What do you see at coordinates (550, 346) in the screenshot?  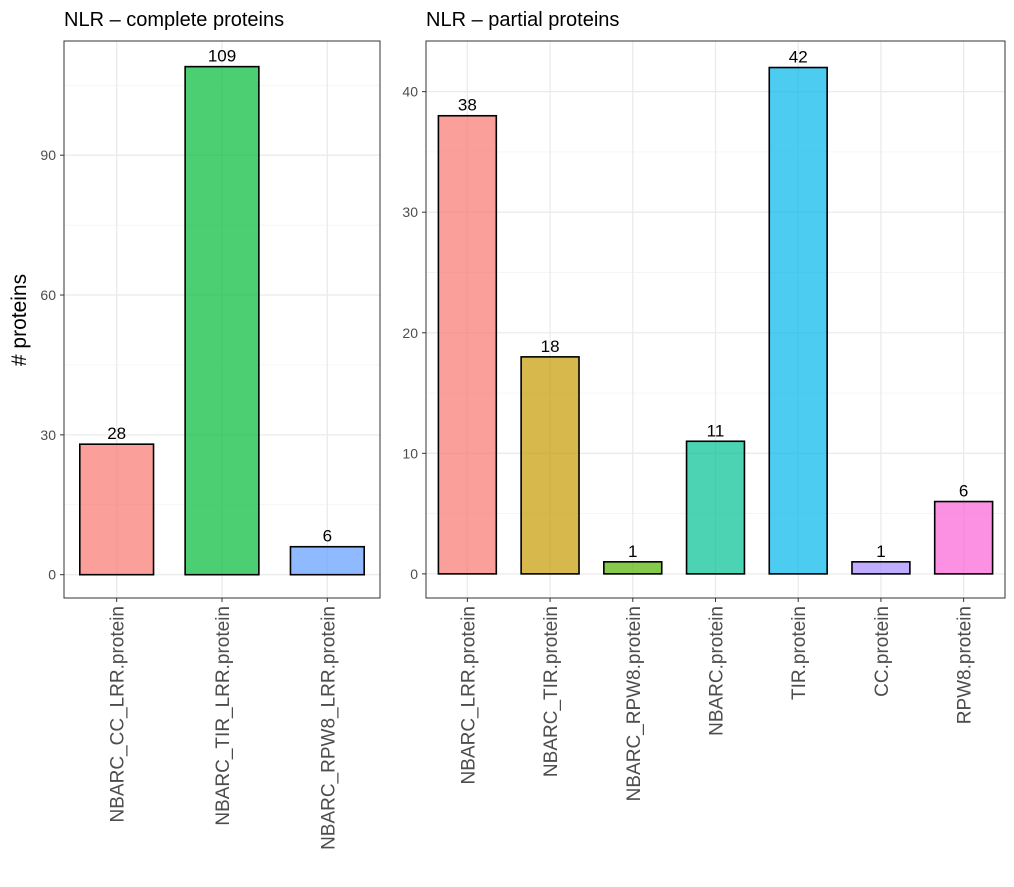 I see `data-label: 18` at bounding box center [550, 346].